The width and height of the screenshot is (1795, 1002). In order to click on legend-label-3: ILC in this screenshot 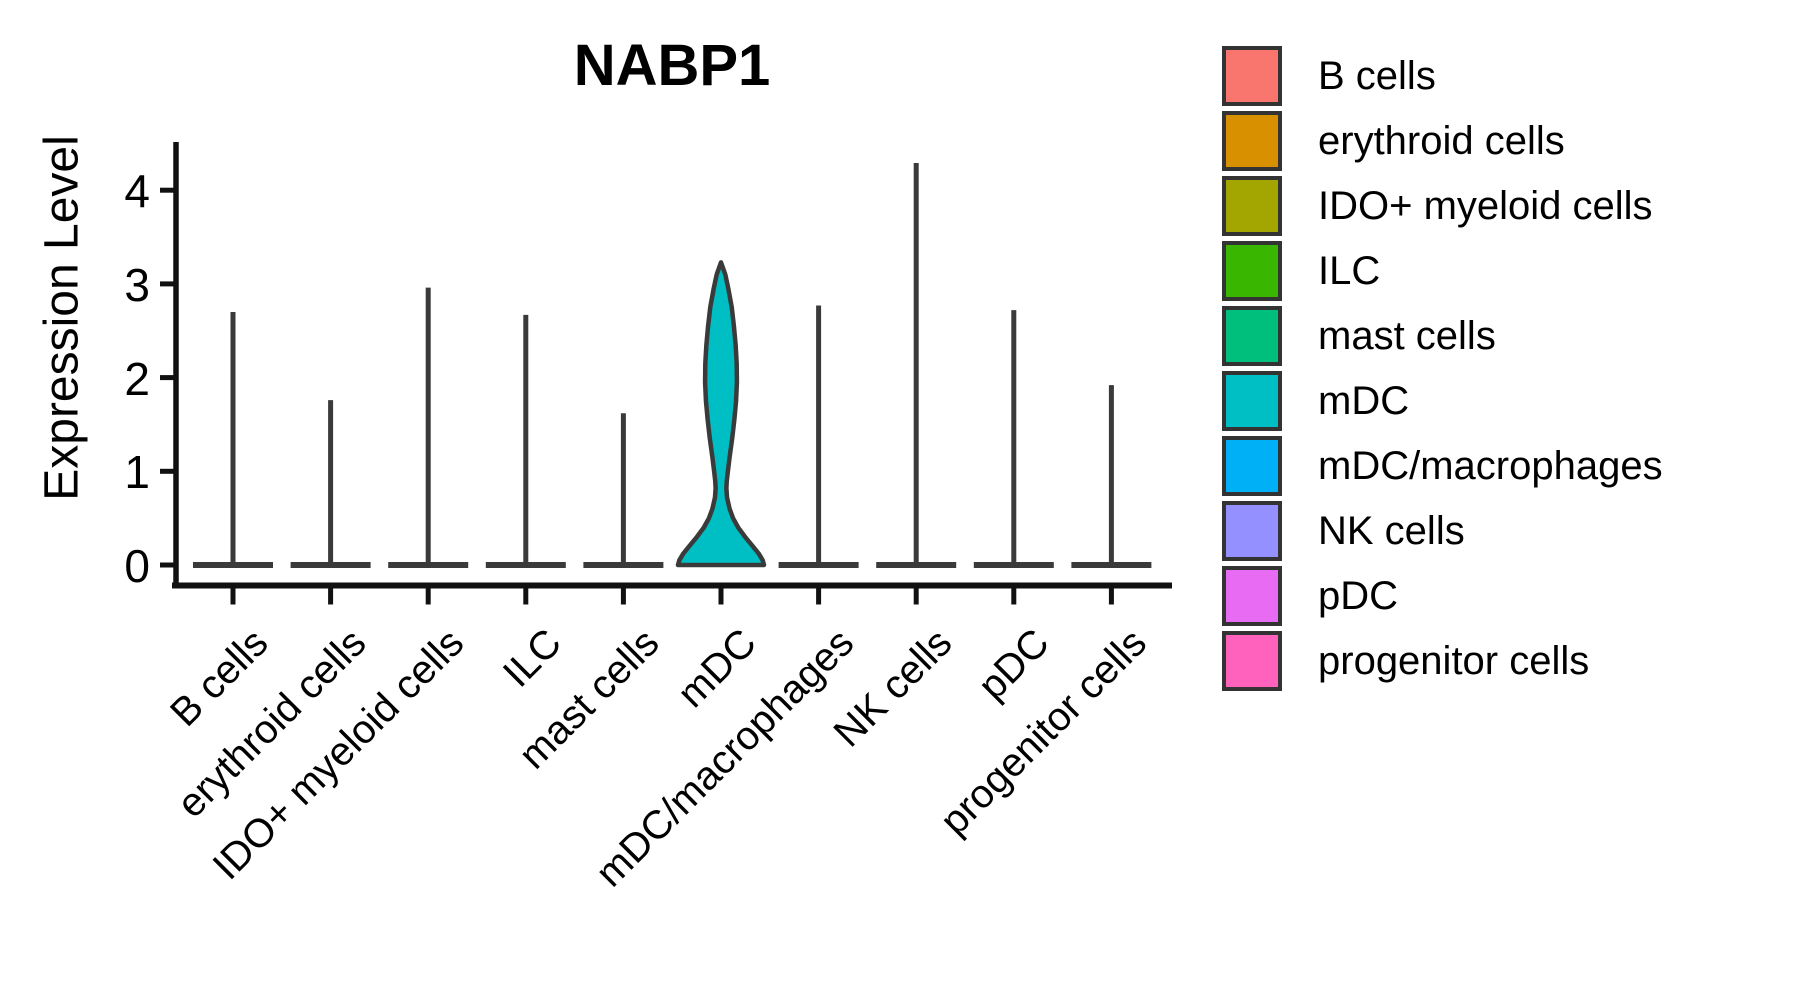, I will do `click(1349, 270)`.